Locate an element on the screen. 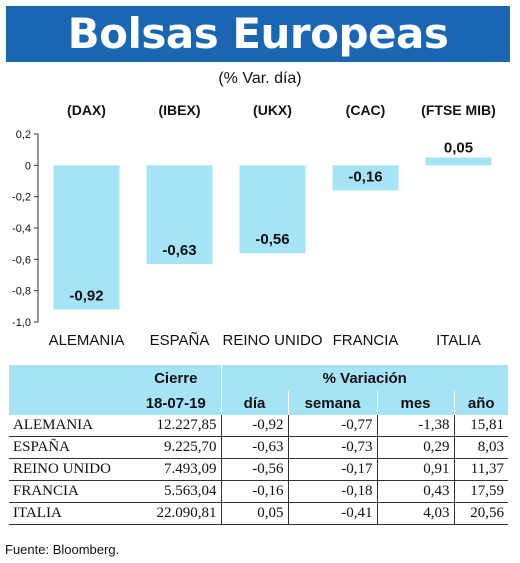  cell-cierre: 9.225,70 is located at coordinates (176, 447).